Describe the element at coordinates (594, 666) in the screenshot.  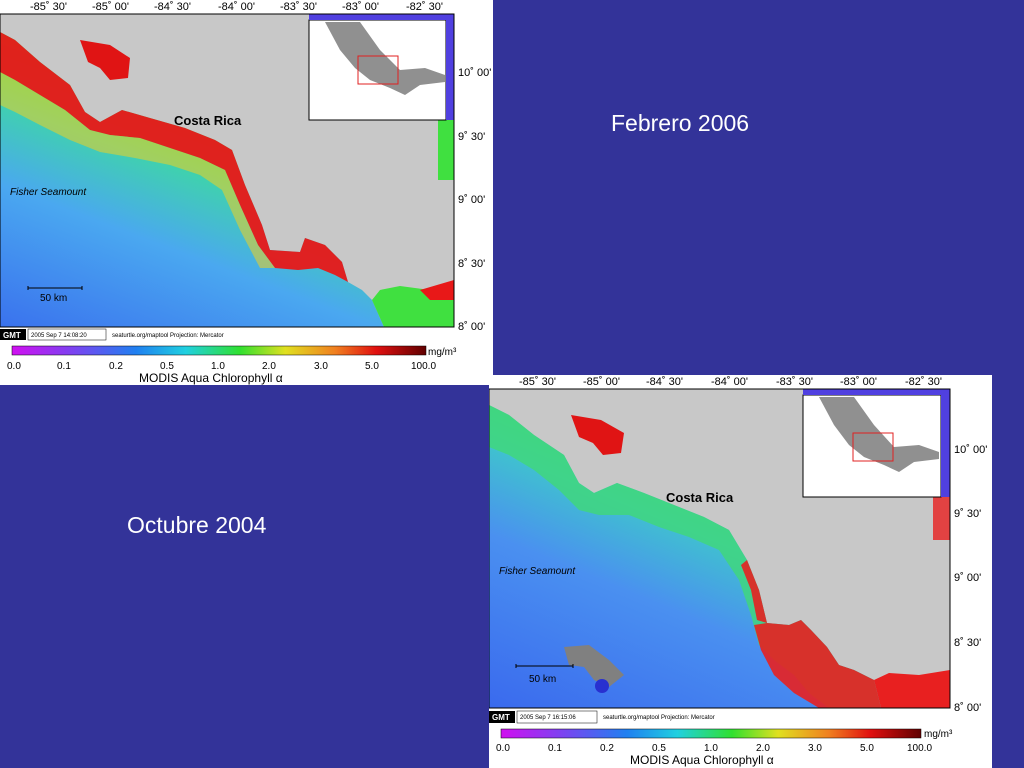
I see `seamount-island` at that location.